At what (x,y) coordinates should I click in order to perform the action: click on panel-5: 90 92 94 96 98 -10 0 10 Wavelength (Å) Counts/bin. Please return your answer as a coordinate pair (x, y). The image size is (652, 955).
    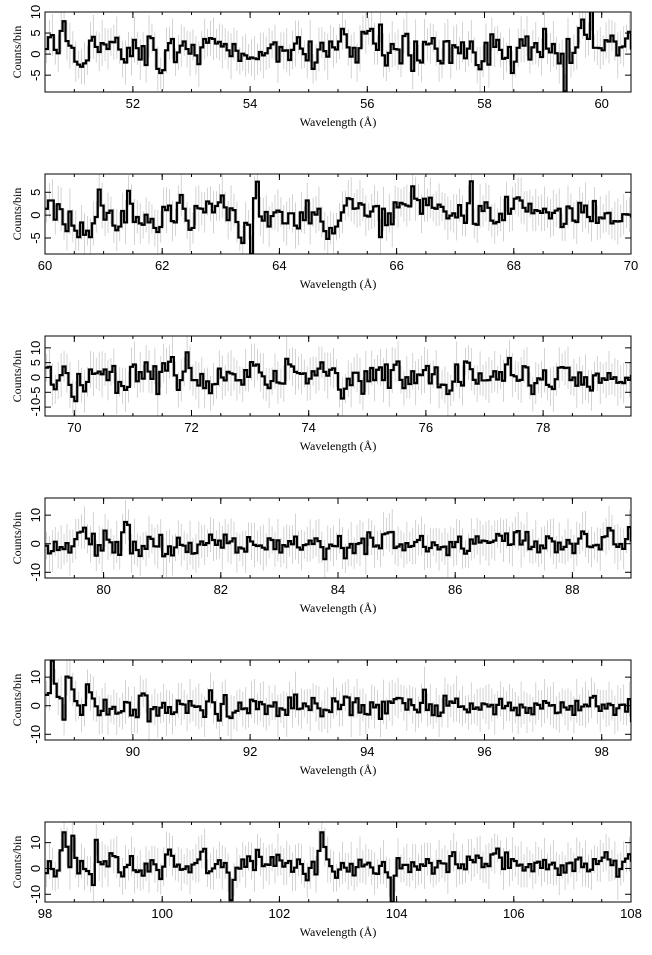
    Looking at the image, I should click on (321, 718).